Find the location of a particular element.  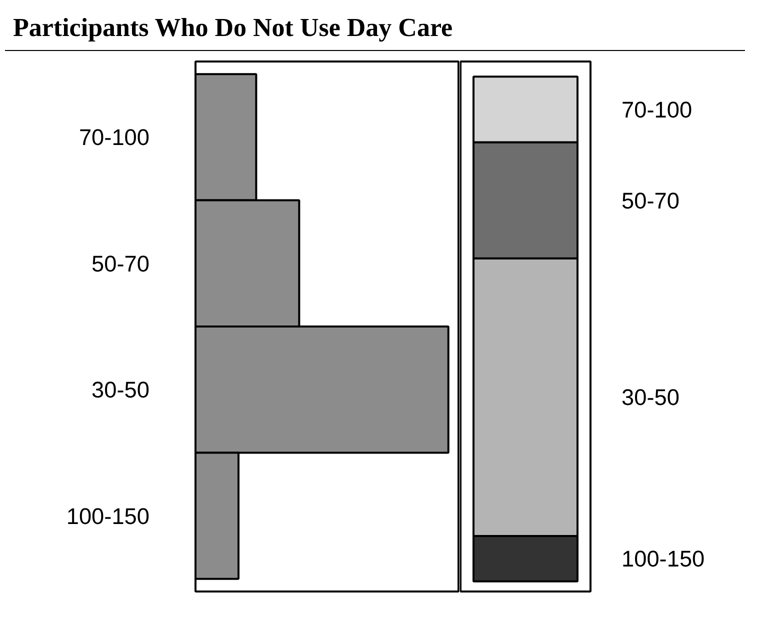

series-label: 100-150 is located at coordinates (663, 559).